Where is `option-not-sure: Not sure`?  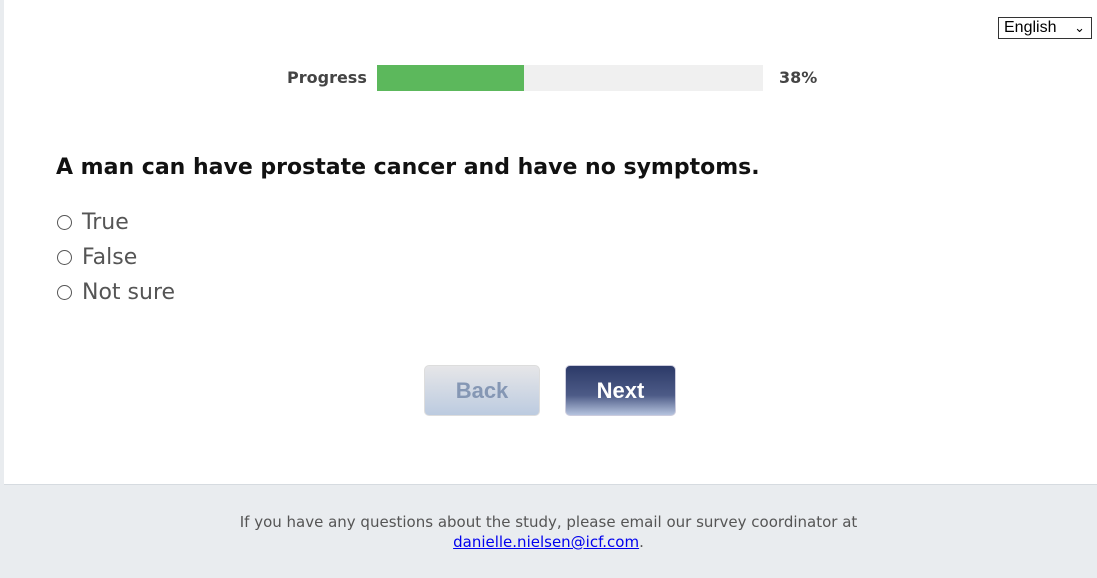 option-not-sure: Not sure is located at coordinates (116, 292).